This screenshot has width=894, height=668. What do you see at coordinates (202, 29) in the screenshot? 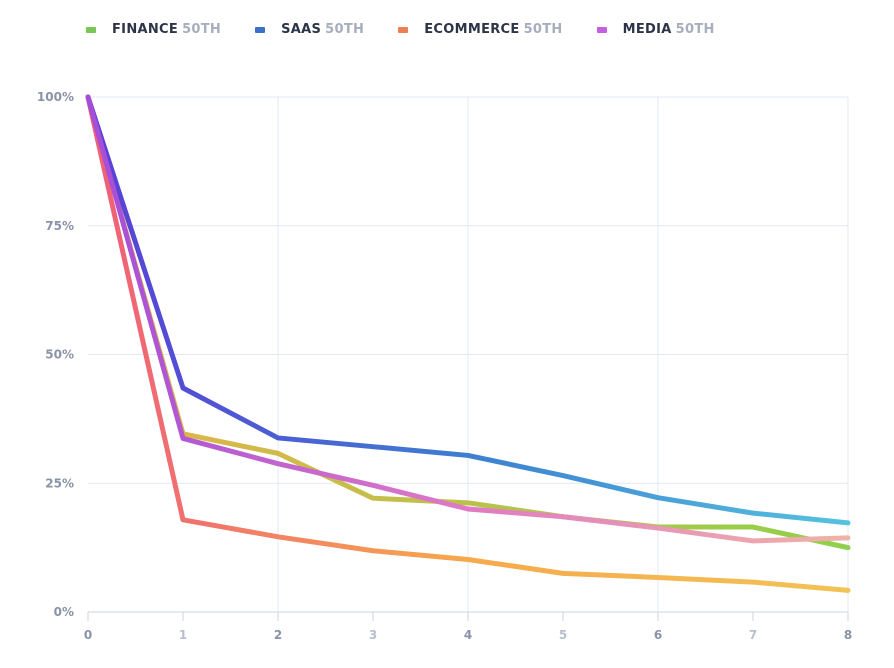
I see `legend-suffix-finance: 50TH` at bounding box center [202, 29].